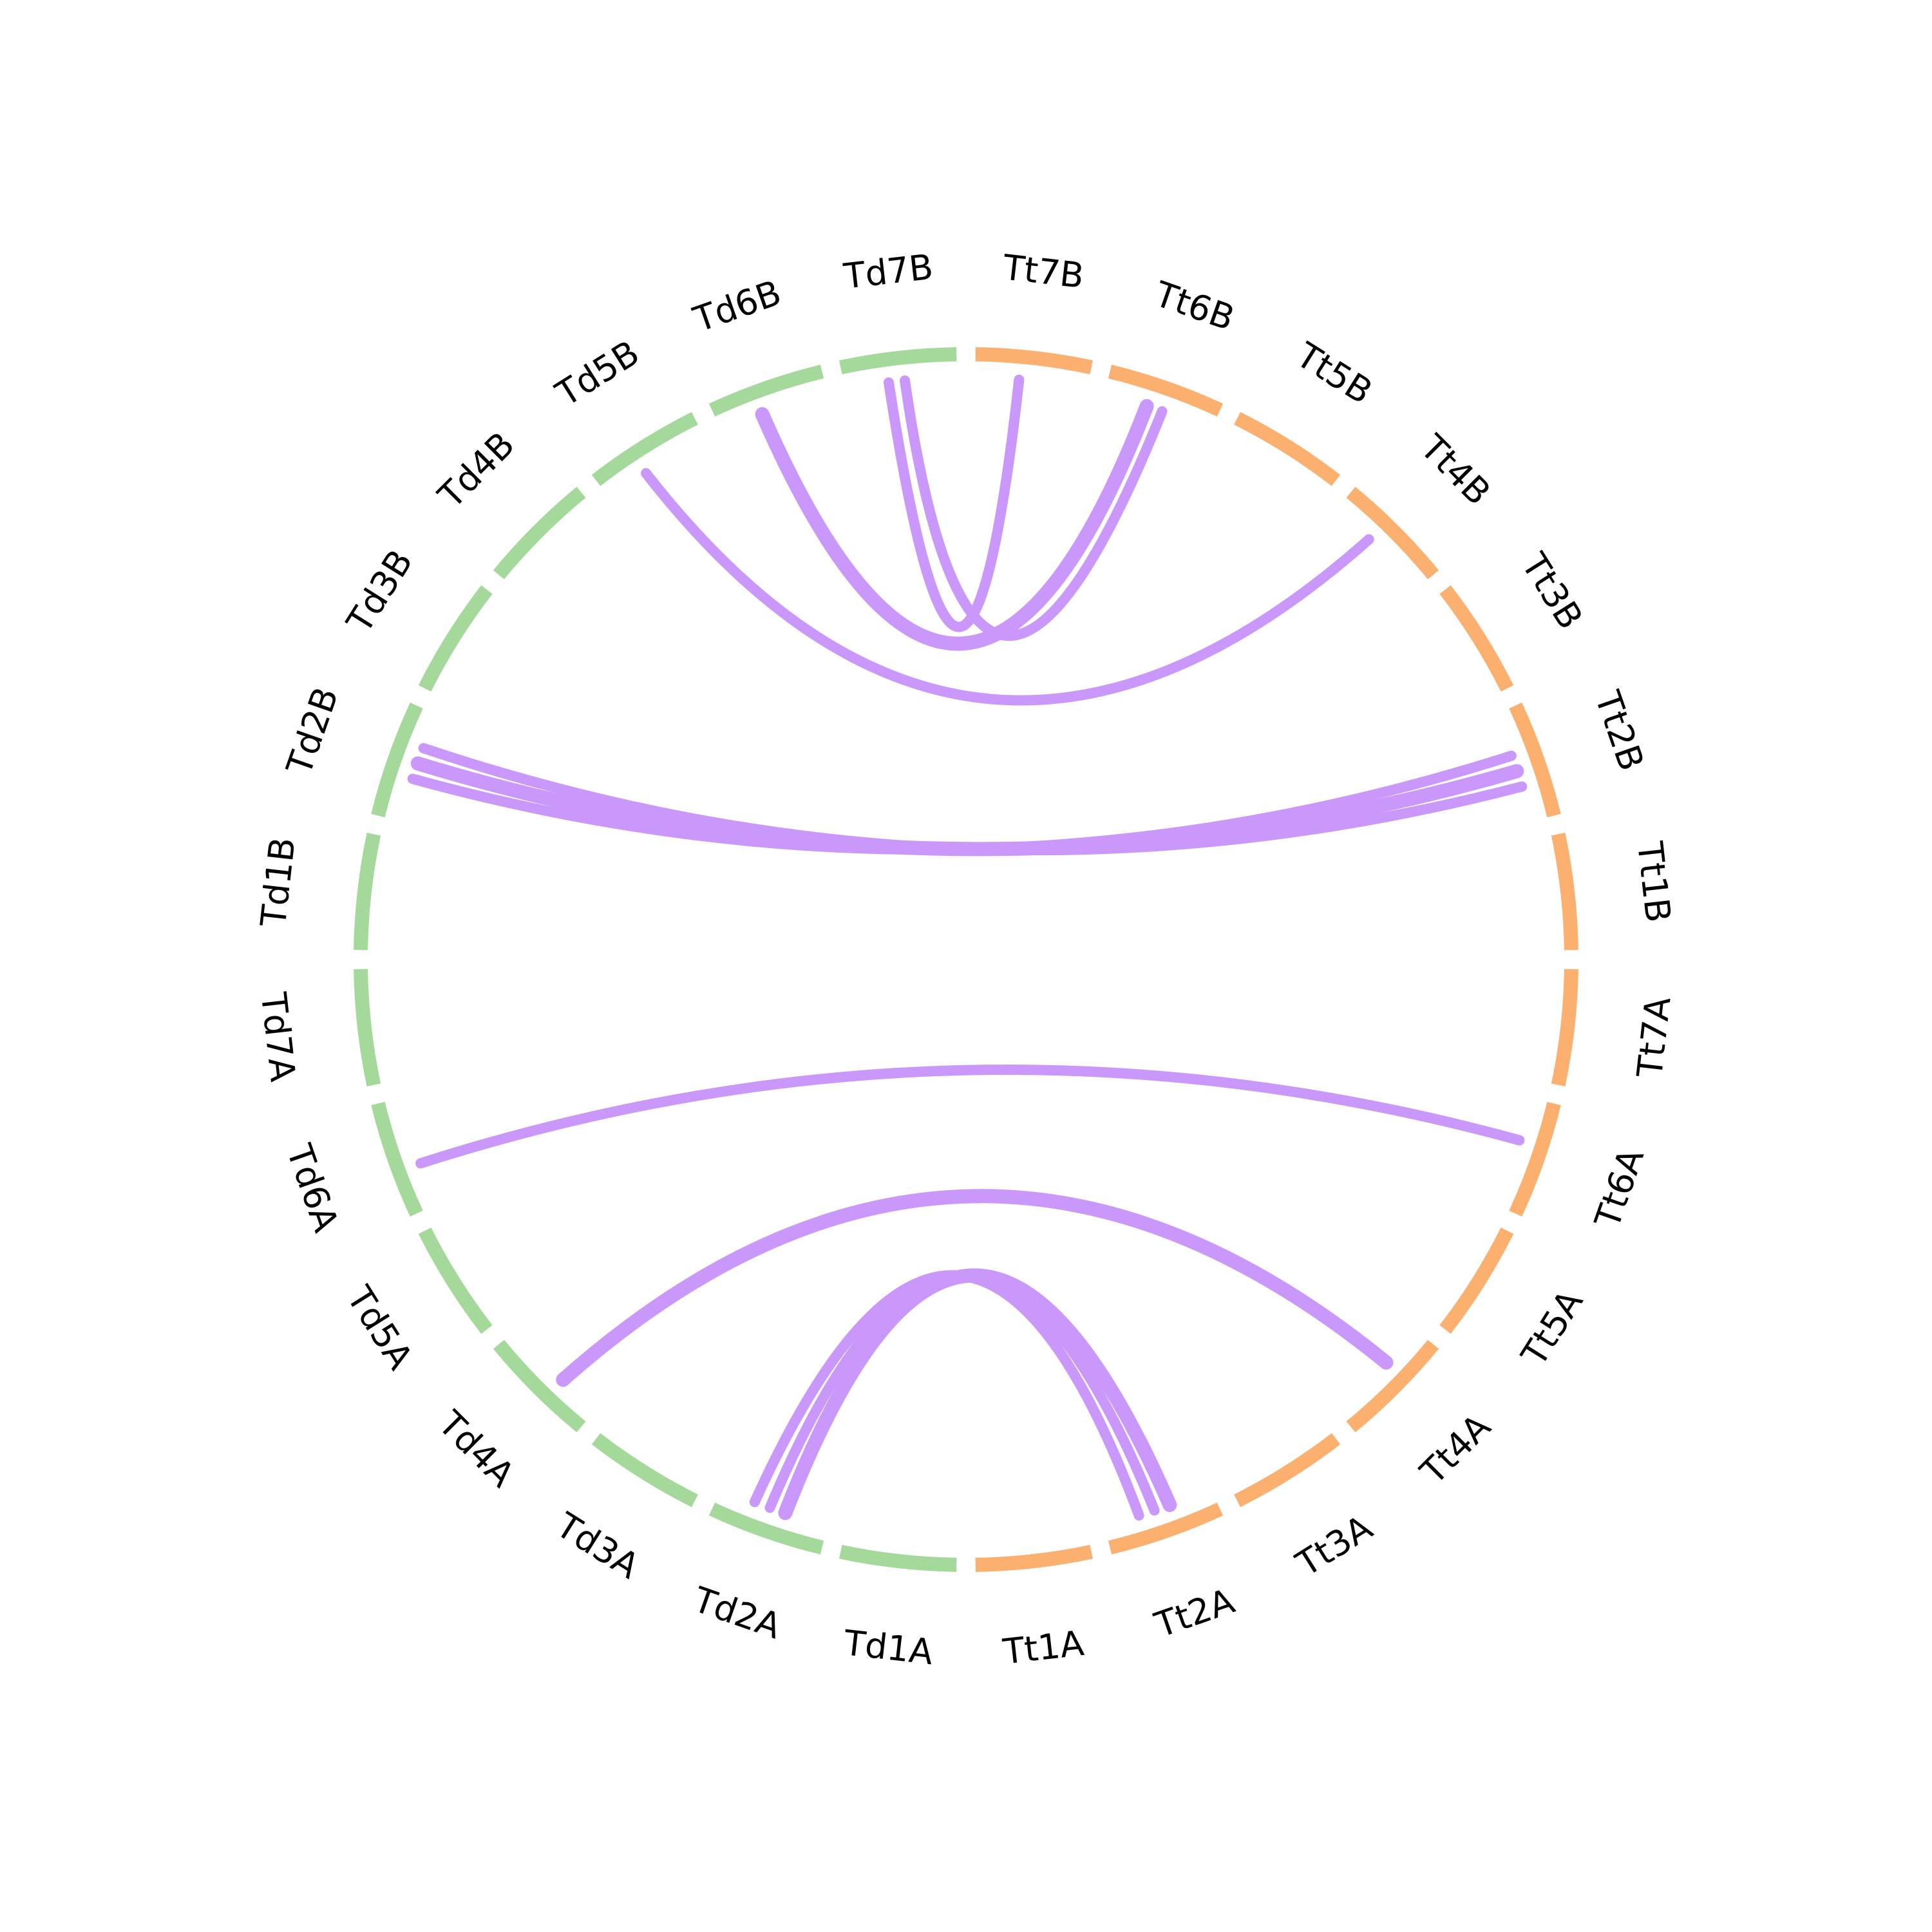 This screenshot has width=1932, height=1932. Describe the element at coordinates (1552, 1329) in the screenshot. I see `segment-label-tt5a: Tt5A` at that location.